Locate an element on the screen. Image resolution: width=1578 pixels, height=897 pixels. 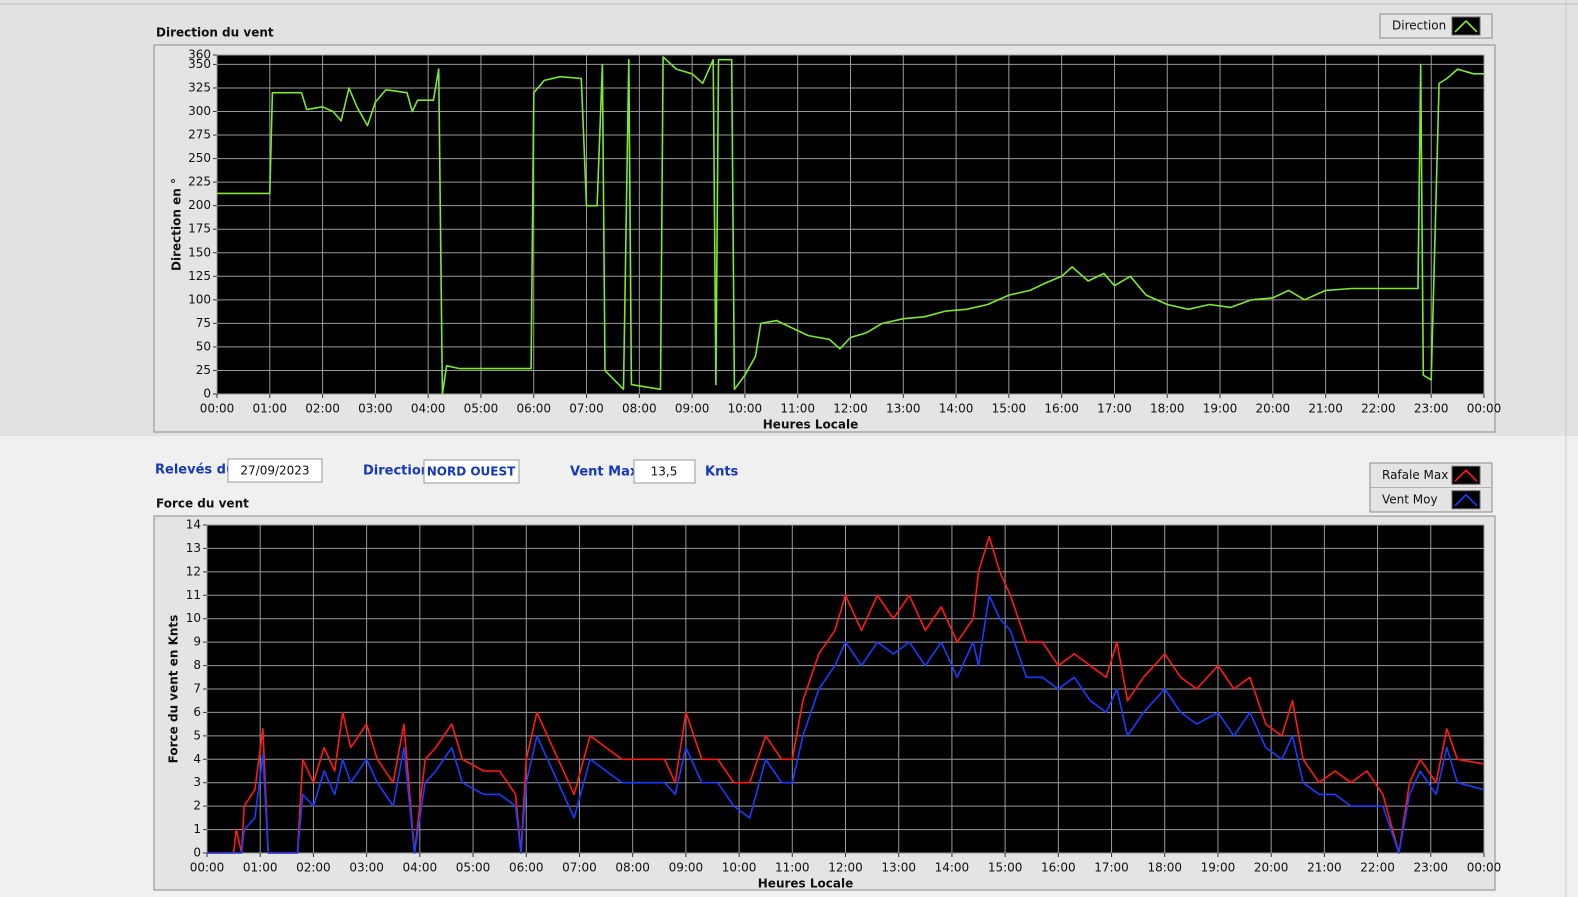
y-tick-label: 325 is located at coordinates (199, 87).